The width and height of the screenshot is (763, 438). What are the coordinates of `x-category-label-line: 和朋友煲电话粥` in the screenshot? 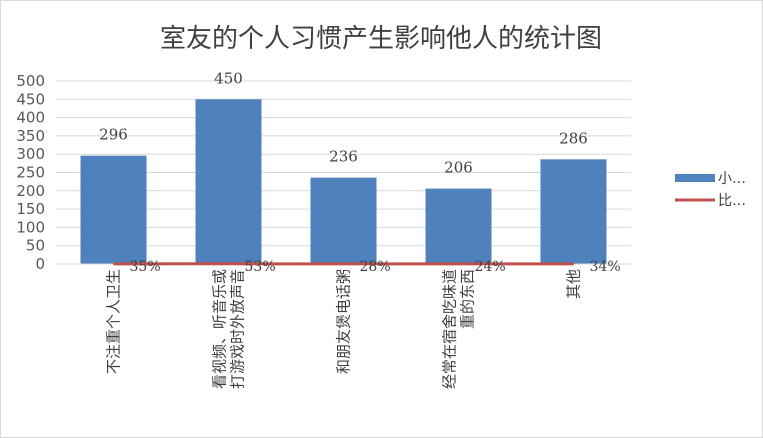 It's located at (344, 321).